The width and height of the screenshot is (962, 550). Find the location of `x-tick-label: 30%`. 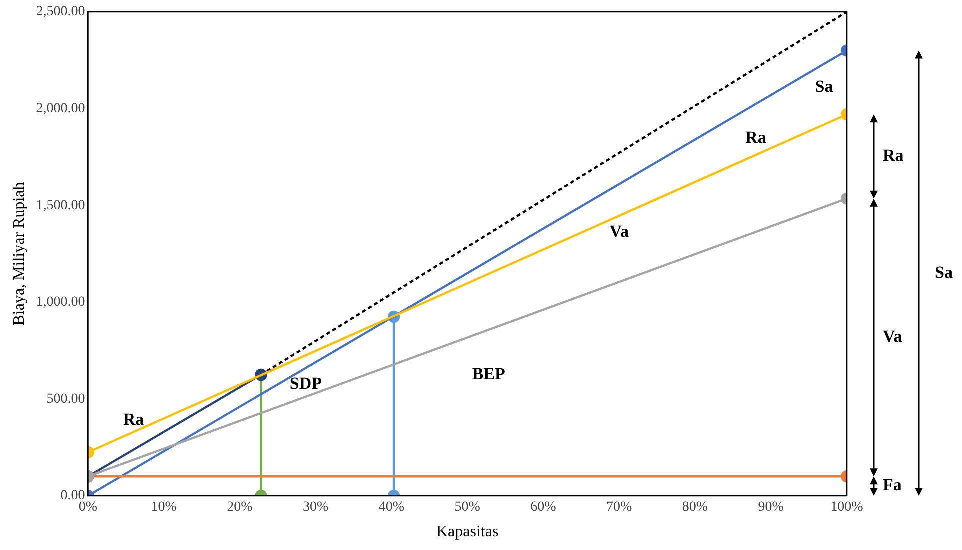

x-tick-label: 30% is located at coordinates (316, 508).